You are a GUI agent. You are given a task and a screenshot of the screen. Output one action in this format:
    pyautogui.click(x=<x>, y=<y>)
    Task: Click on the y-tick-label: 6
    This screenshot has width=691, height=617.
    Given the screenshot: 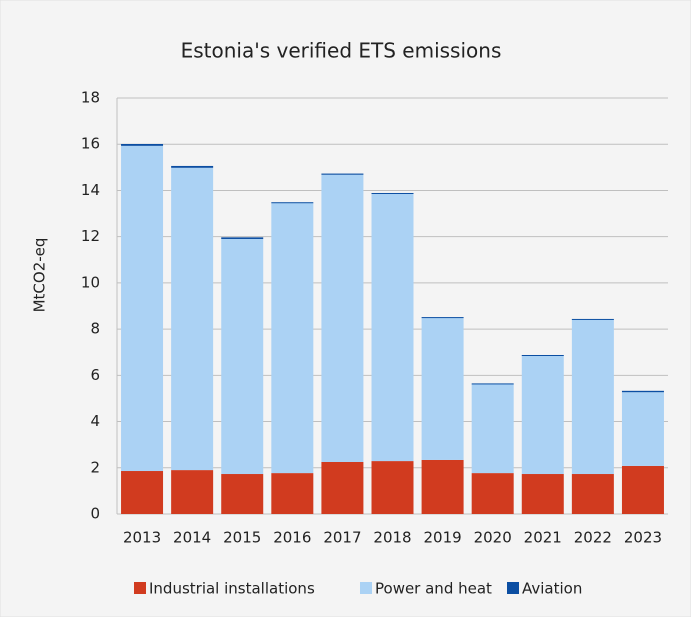 What is the action you would take?
    pyautogui.click(x=95, y=375)
    